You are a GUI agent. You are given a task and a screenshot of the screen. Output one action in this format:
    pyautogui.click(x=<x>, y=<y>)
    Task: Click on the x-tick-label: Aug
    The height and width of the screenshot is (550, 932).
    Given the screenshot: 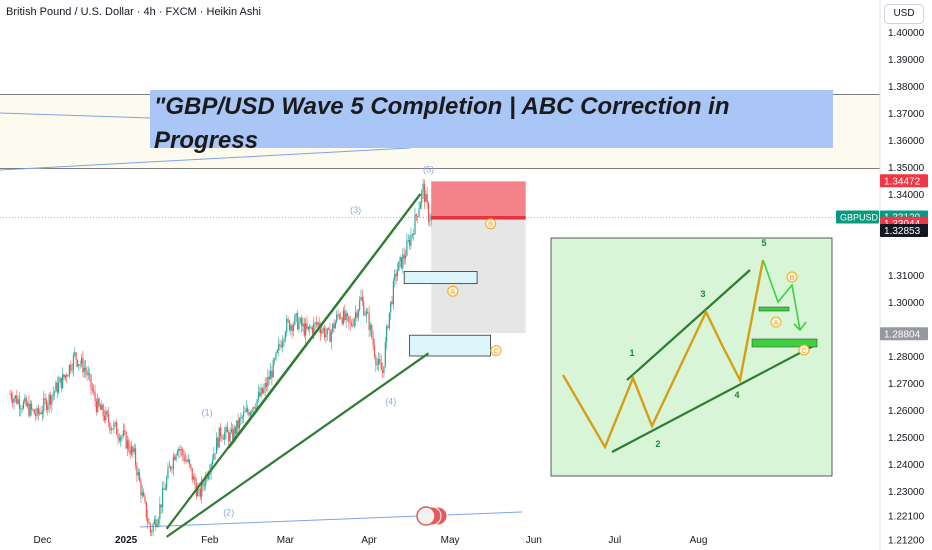 What is the action you would take?
    pyautogui.click(x=699, y=540)
    